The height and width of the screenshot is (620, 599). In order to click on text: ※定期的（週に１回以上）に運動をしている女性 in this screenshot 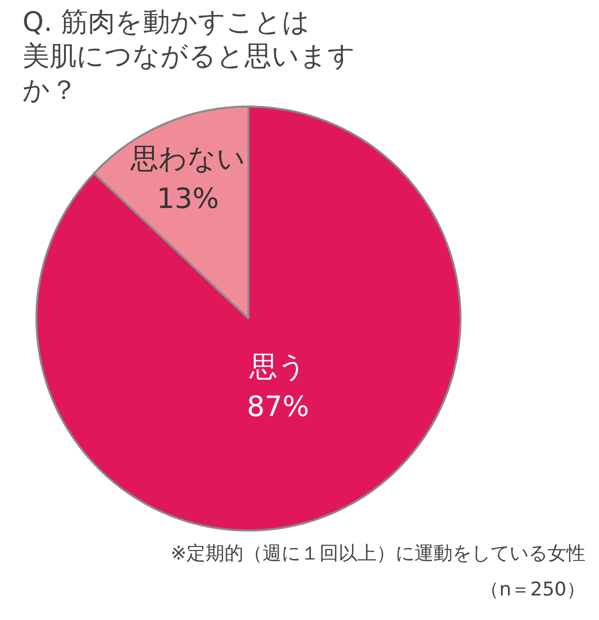, I will do `click(378, 553)`.